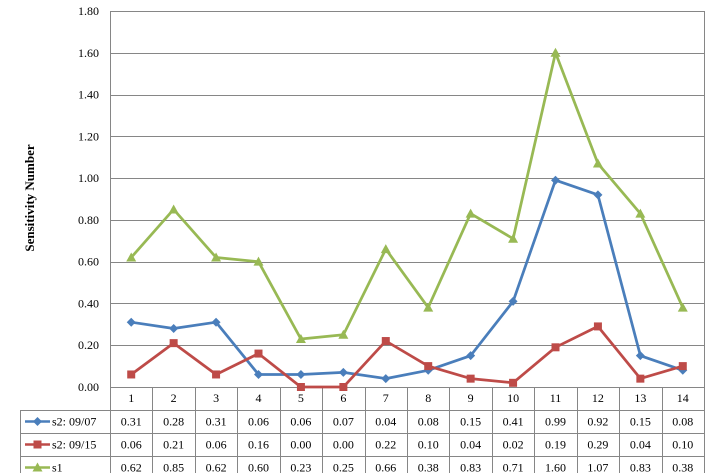  What do you see at coordinates (258, 445) in the screenshot?
I see `table-cell-value: 0.16` at bounding box center [258, 445].